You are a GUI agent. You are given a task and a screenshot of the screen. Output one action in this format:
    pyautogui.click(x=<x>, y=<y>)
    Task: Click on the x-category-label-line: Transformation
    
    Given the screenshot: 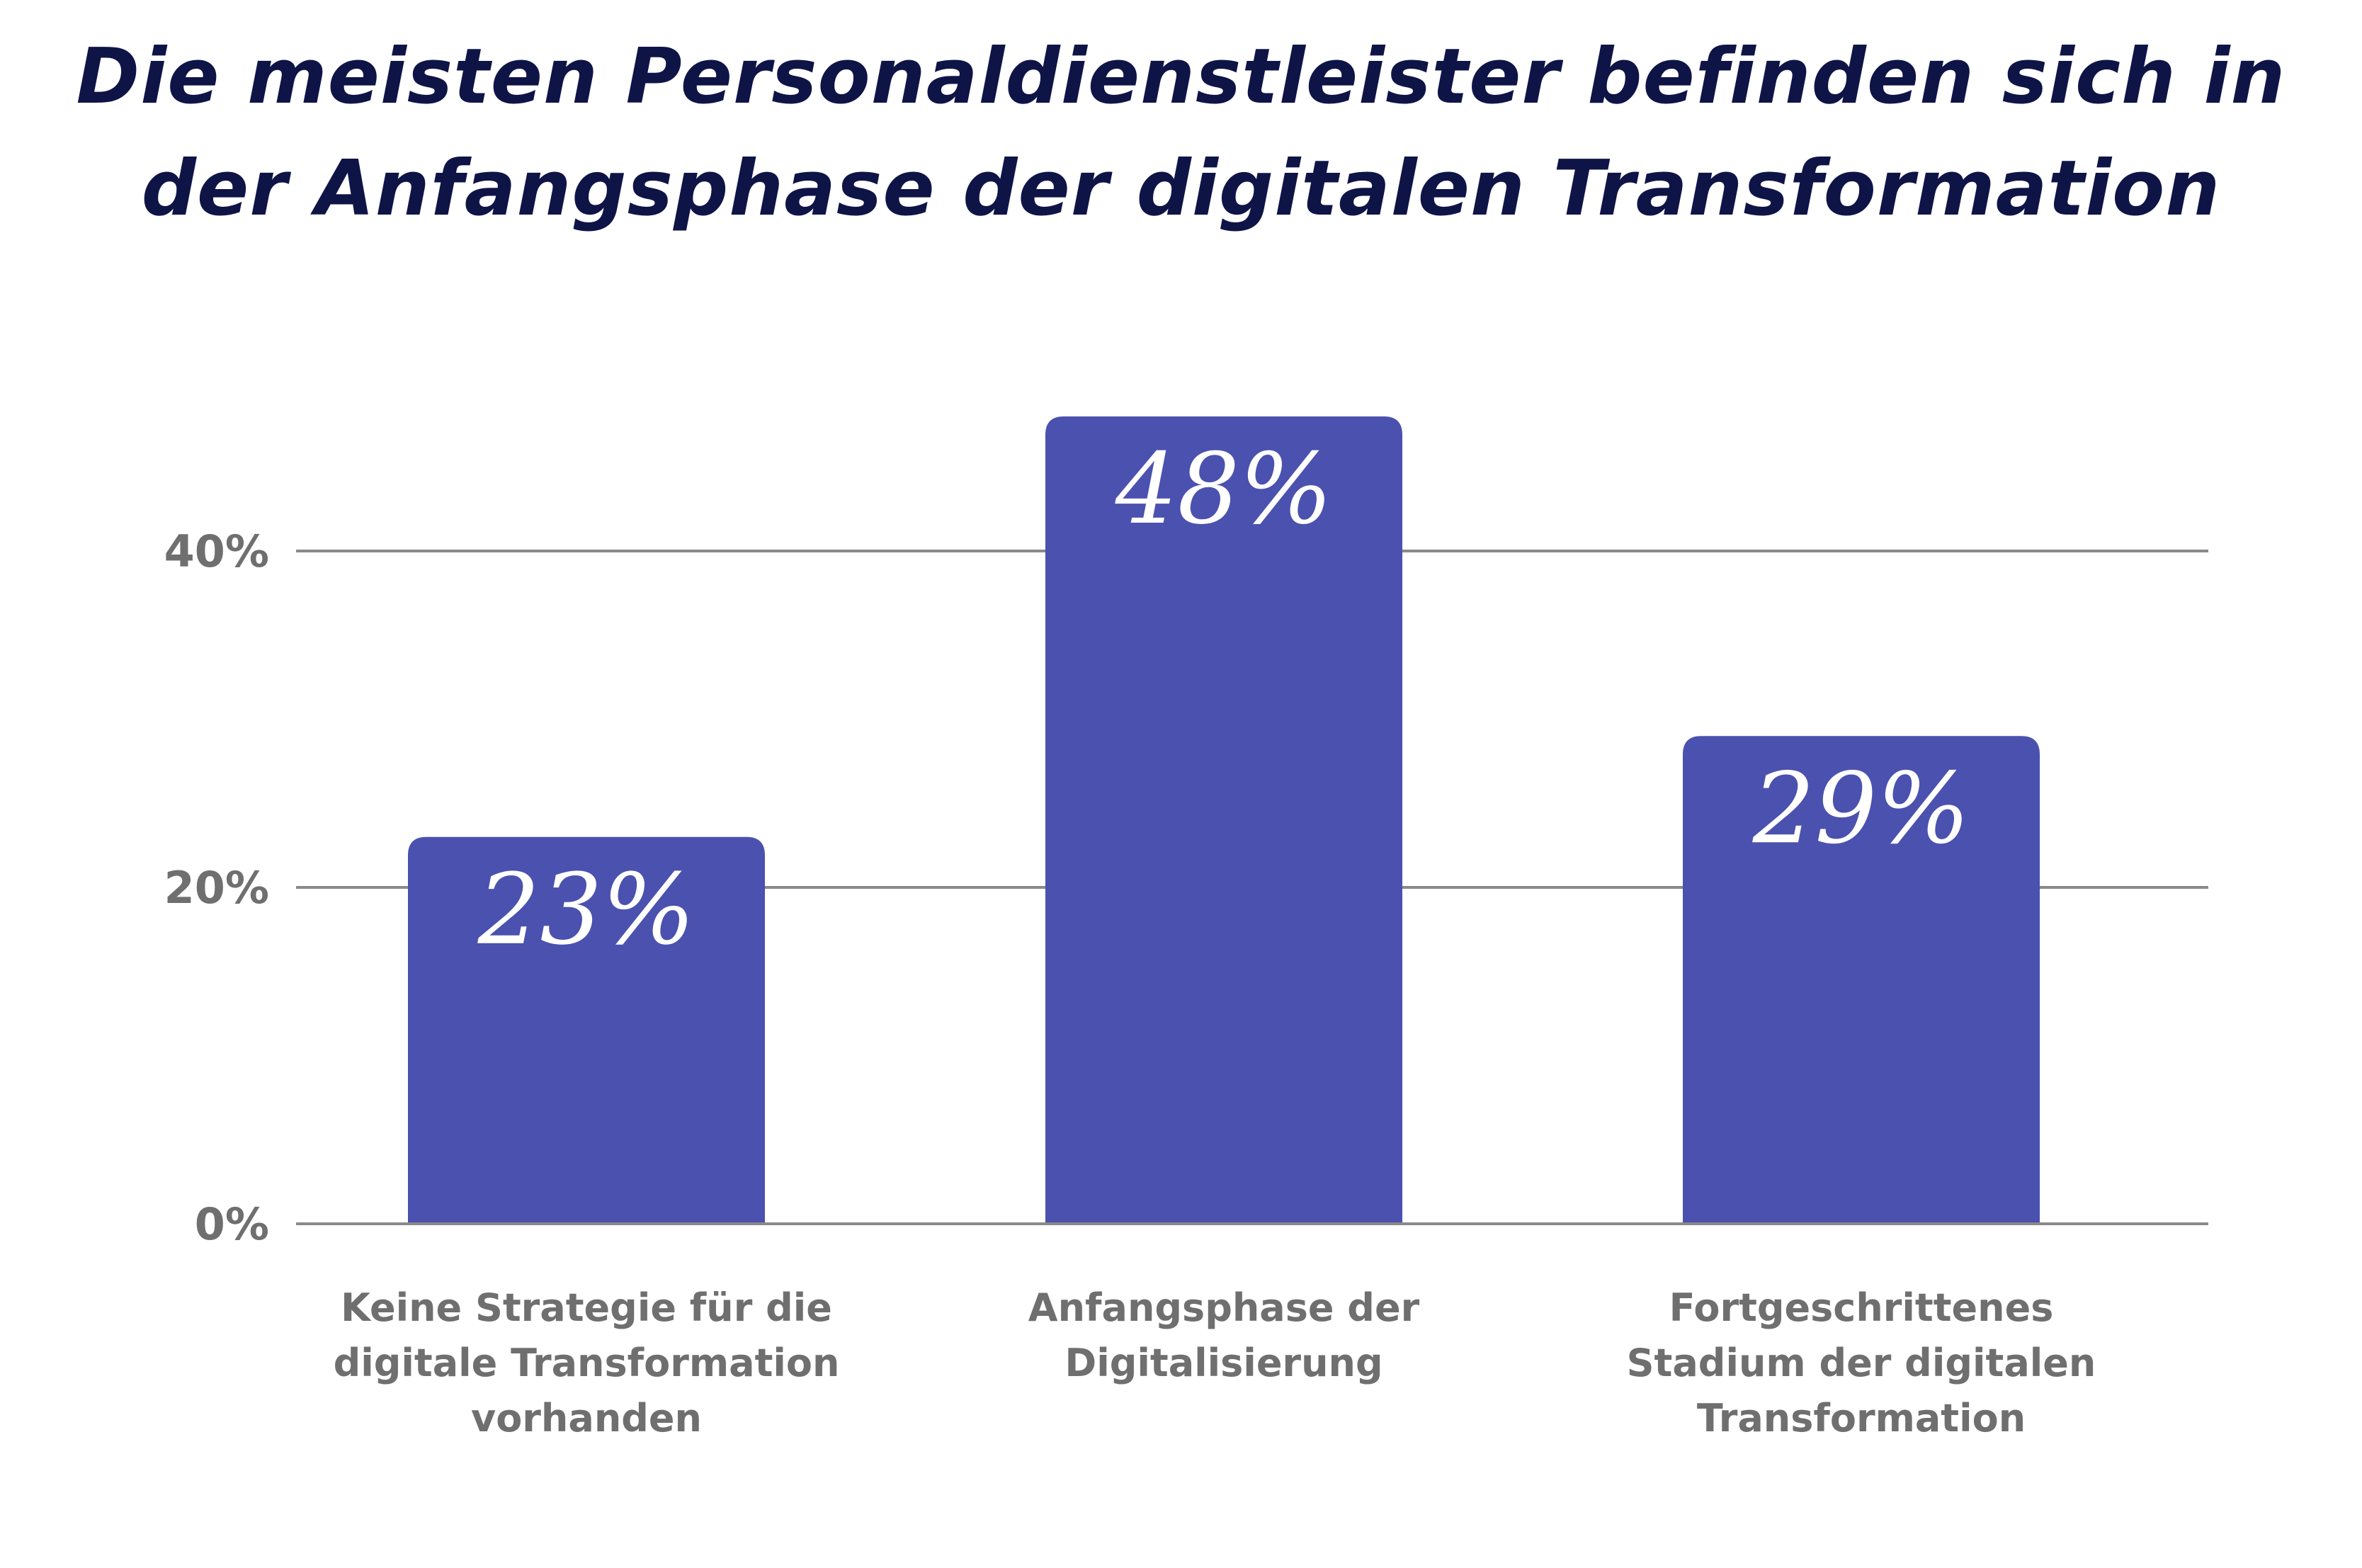 What is the action you would take?
    pyautogui.click(x=1861, y=1418)
    